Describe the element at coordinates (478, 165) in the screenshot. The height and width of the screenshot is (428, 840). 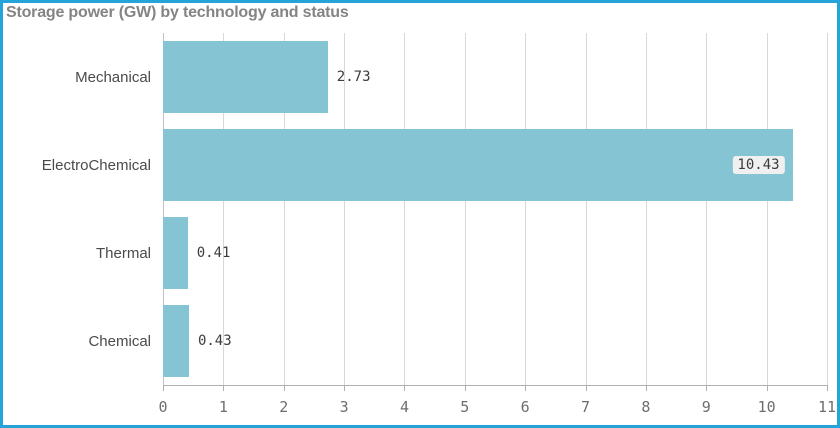
I see `bar-electrochemical` at that location.